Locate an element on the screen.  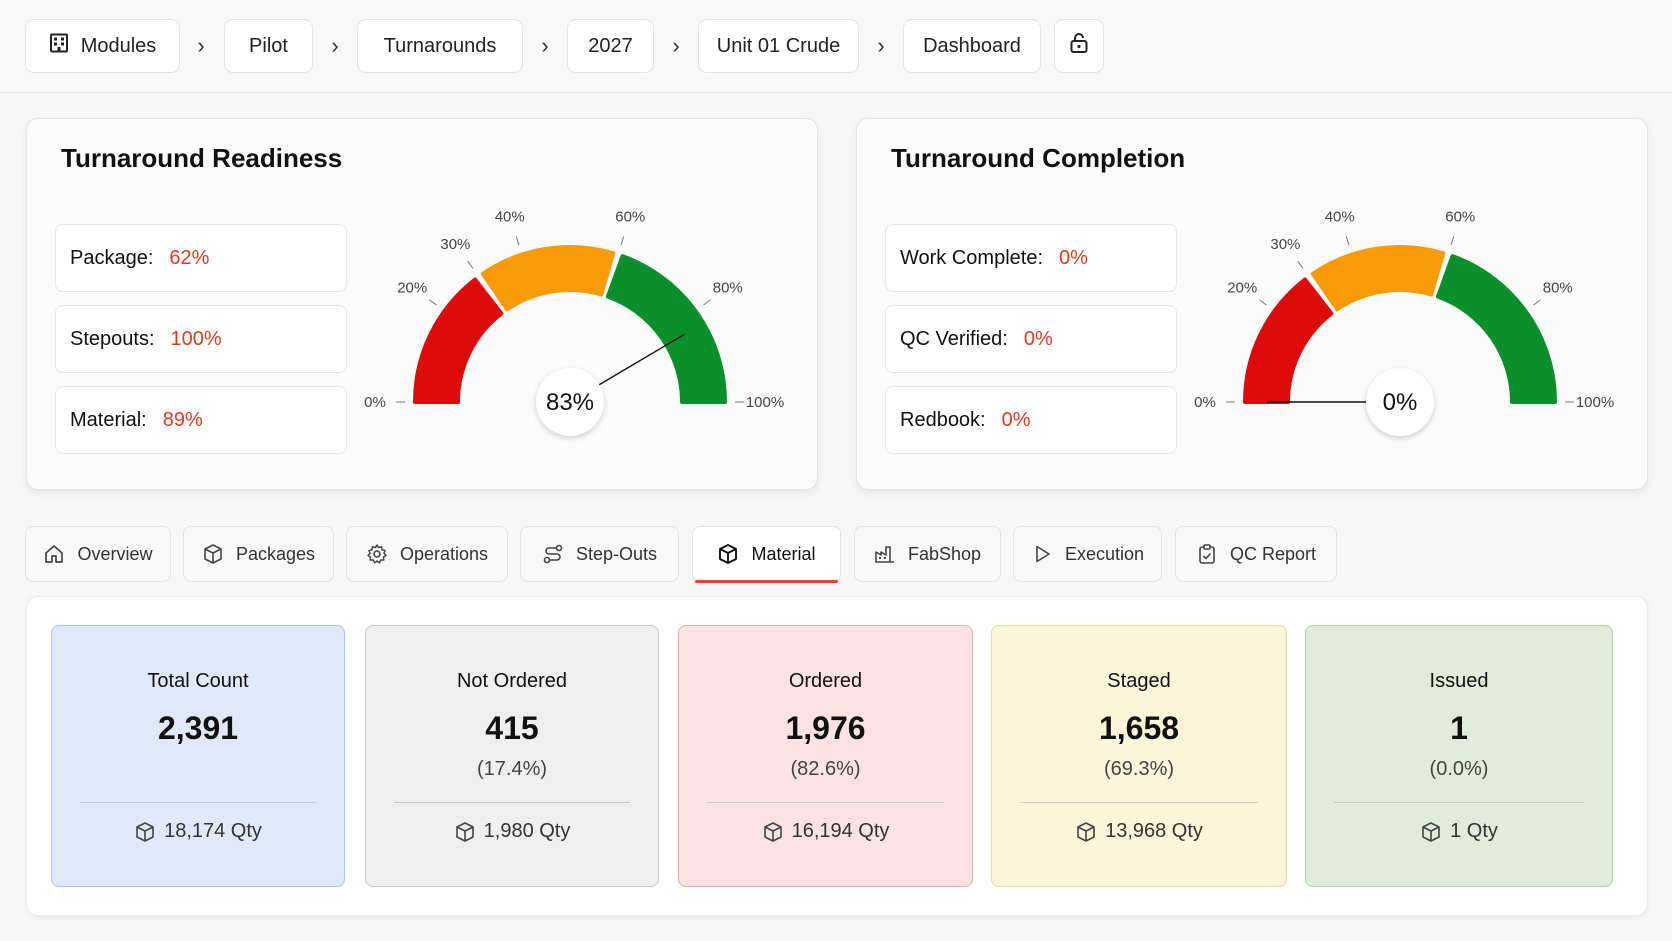
gauge-value-text: 0% is located at coordinates (1400, 402).